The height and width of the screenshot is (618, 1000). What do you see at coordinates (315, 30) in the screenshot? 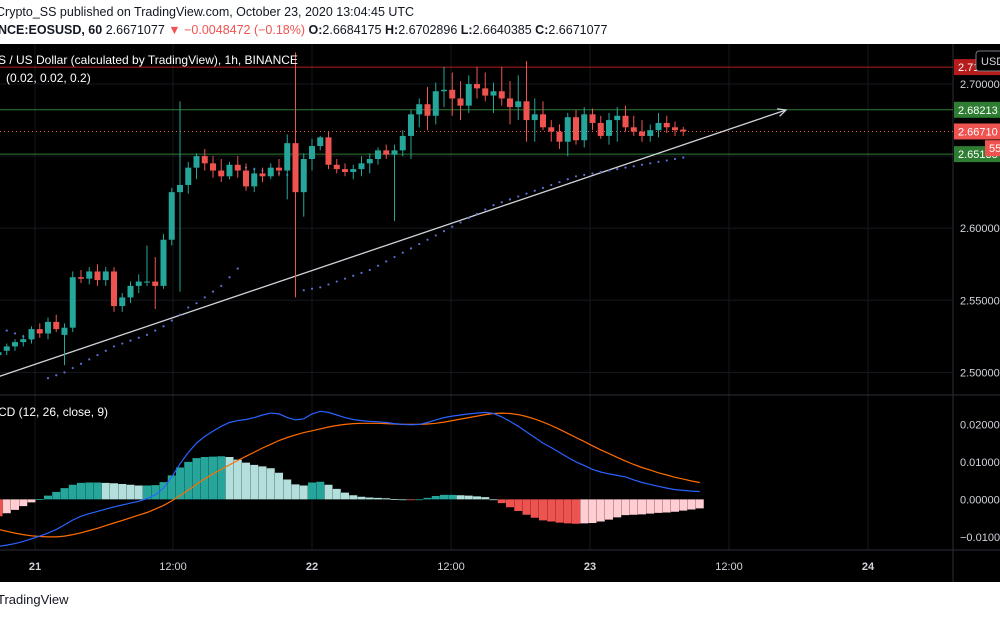
I see `open-label: O:` at bounding box center [315, 30].